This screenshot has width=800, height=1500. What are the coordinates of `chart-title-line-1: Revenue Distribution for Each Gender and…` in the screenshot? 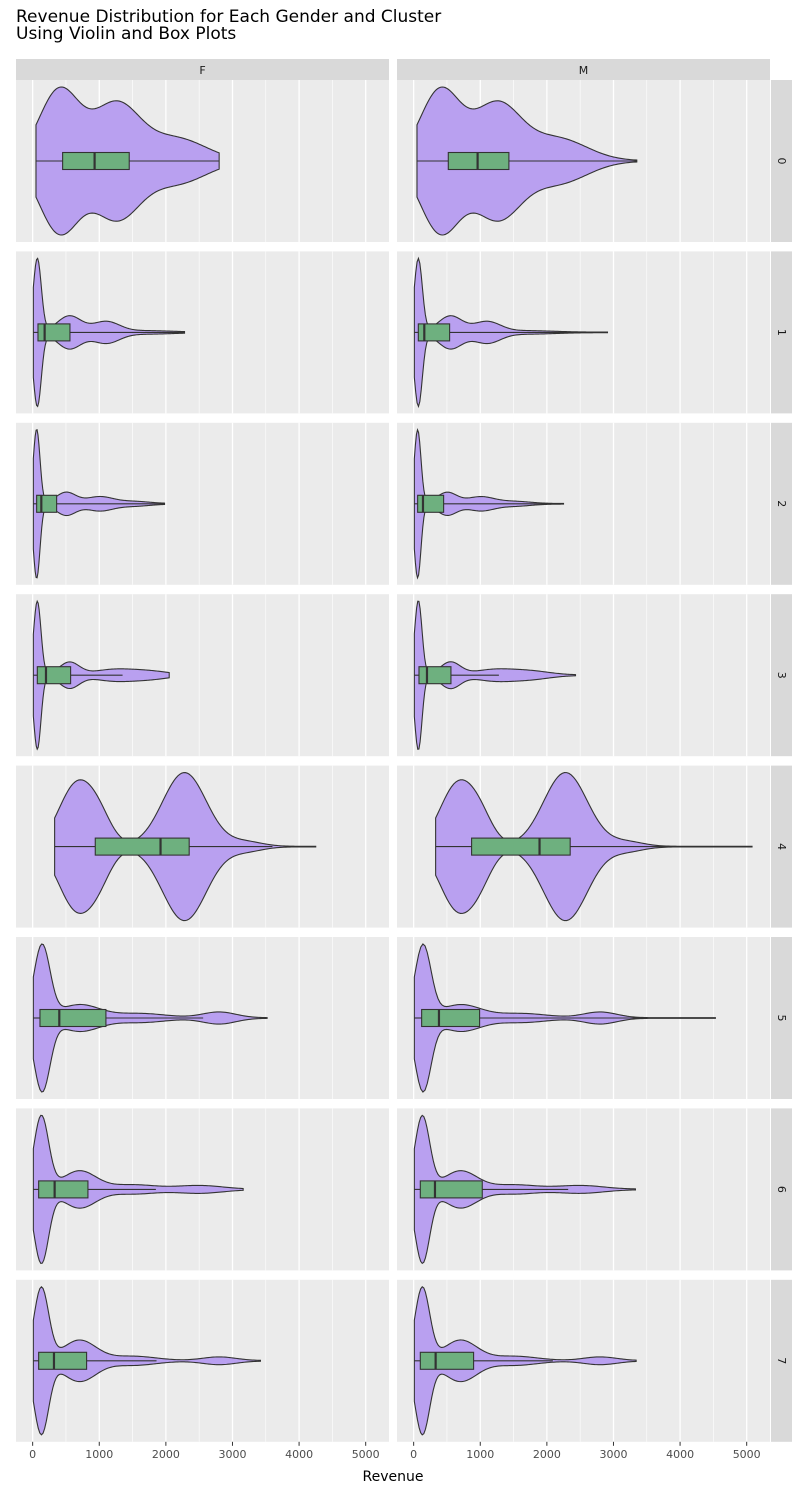 It's located at (228, 17).